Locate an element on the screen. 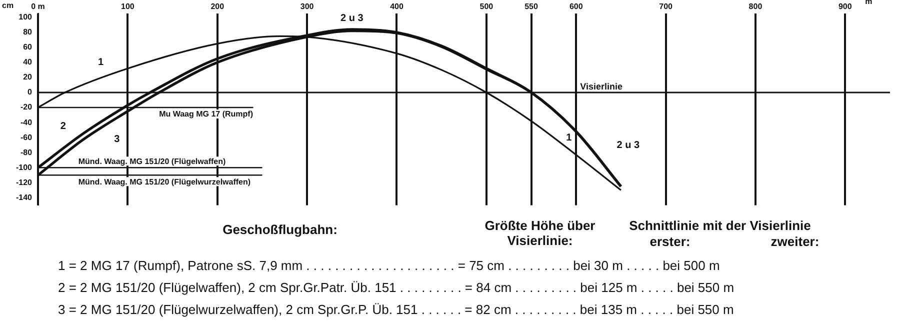  x-tick-label: 550 is located at coordinates (531, 7).